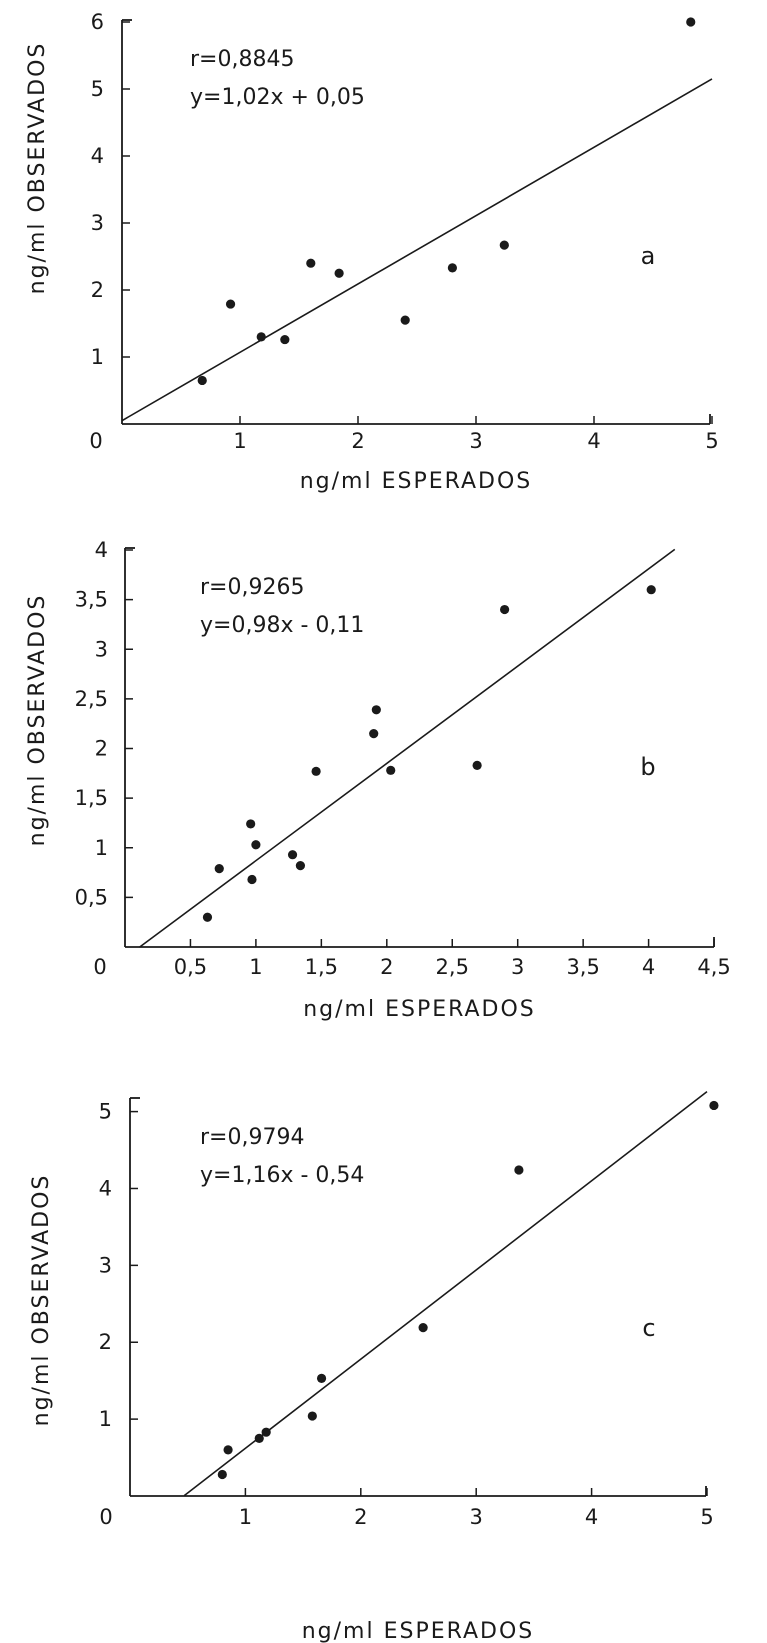 The width and height of the screenshot is (767, 1643). What do you see at coordinates (476, 1517) in the screenshot?
I see `panel-c-x-tick-label: 3` at bounding box center [476, 1517].